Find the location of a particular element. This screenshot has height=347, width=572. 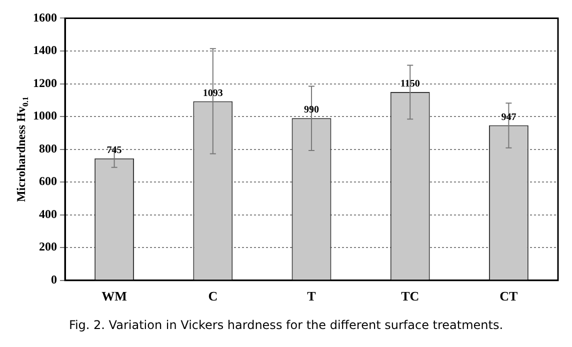

y-axis-title: Microhardness Hv0.1 is located at coordinates (22, 149).